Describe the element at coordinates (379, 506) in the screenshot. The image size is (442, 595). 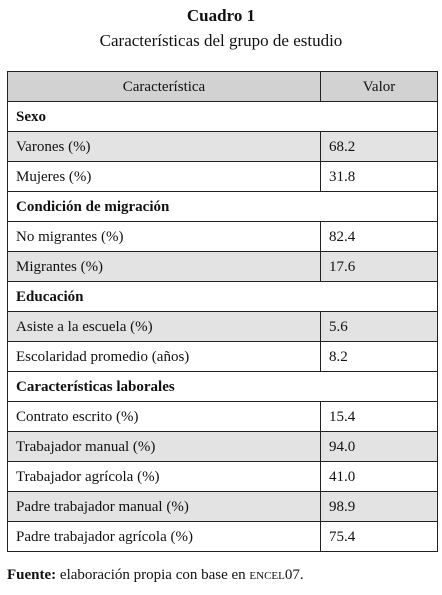
I see `row-value: 98.9` at that location.